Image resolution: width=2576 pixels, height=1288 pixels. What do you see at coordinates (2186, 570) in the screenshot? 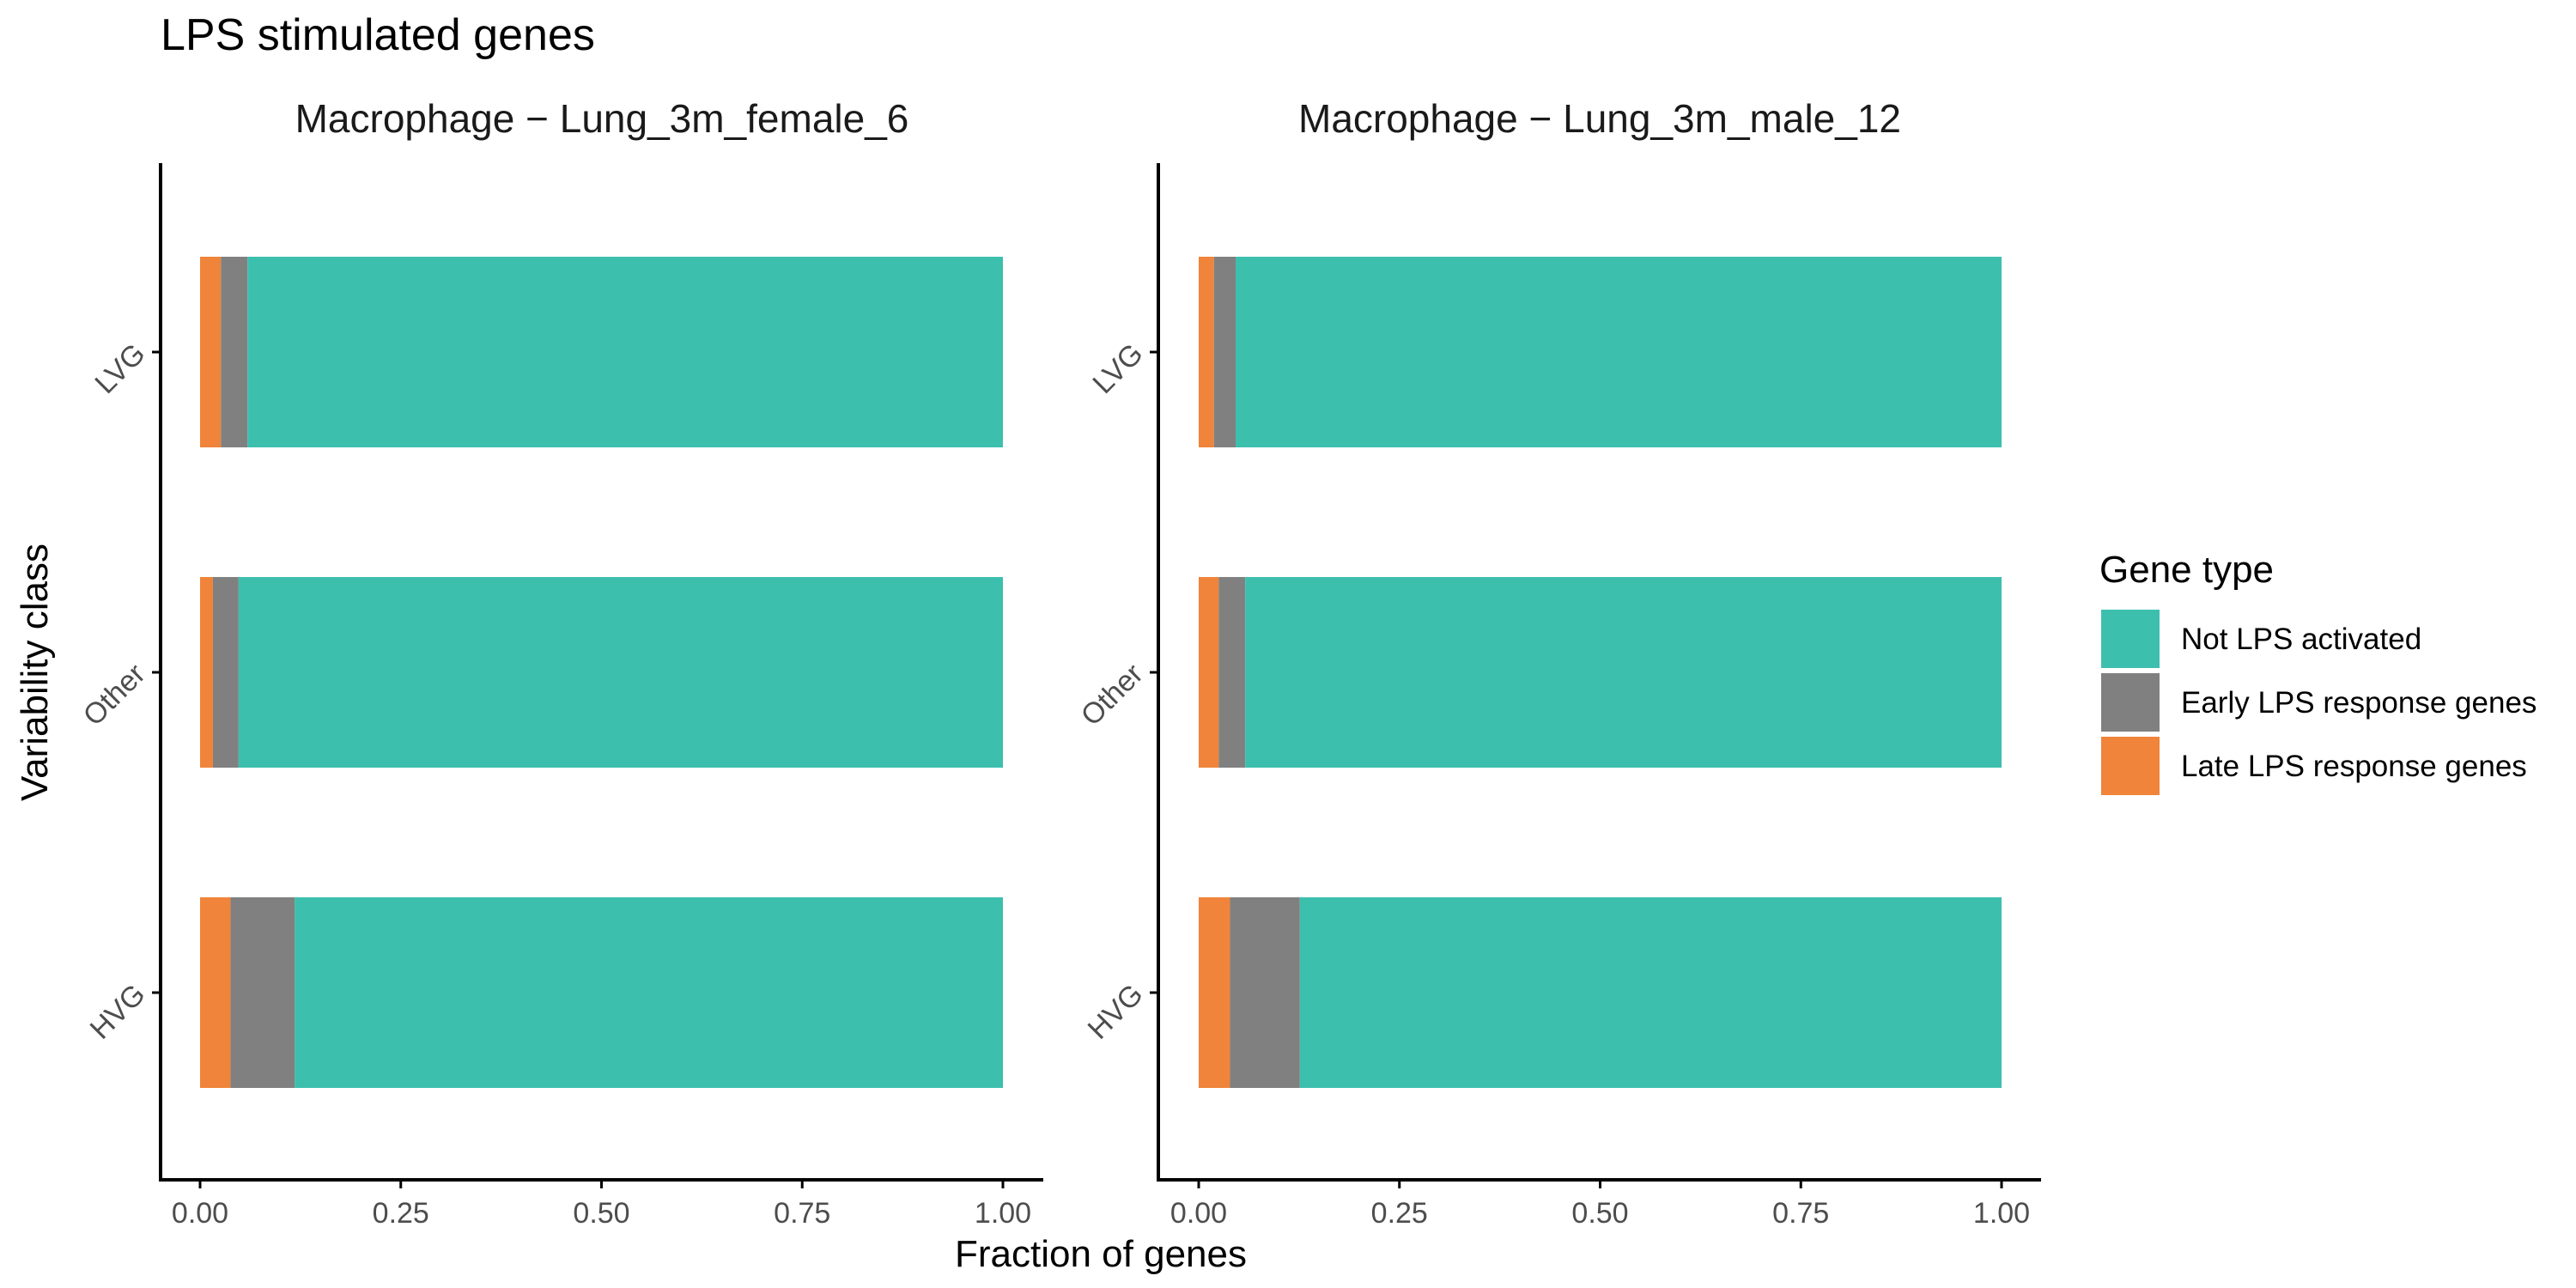
I see `legend-title: Gene type` at bounding box center [2186, 570].